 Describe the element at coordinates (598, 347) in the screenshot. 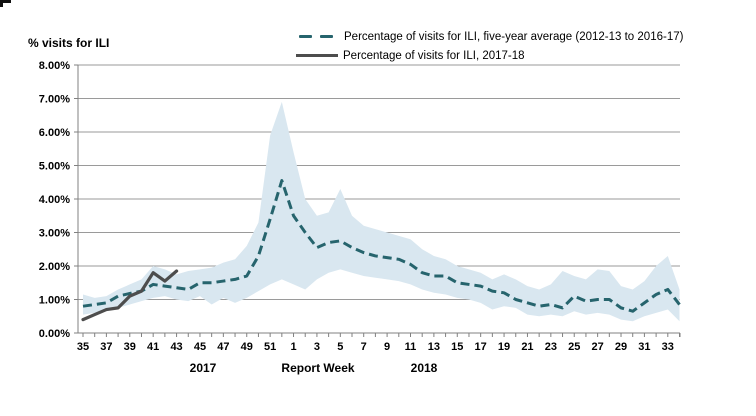

I see `x-tick-label: 27` at that location.